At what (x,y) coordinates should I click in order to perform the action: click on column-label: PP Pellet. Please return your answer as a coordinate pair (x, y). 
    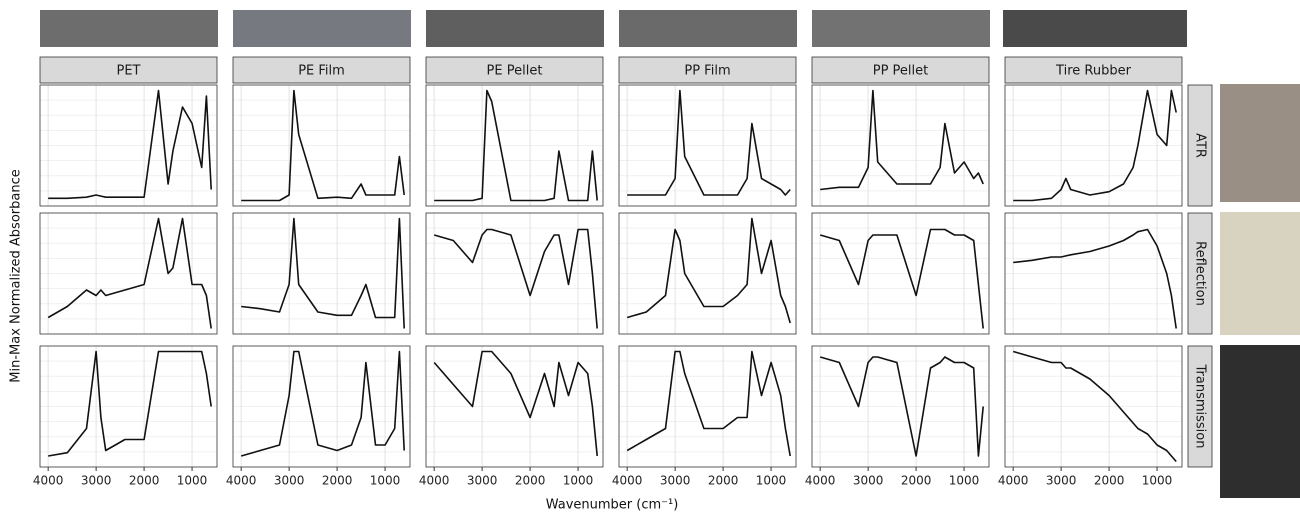
    Looking at the image, I should click on (901, 71).